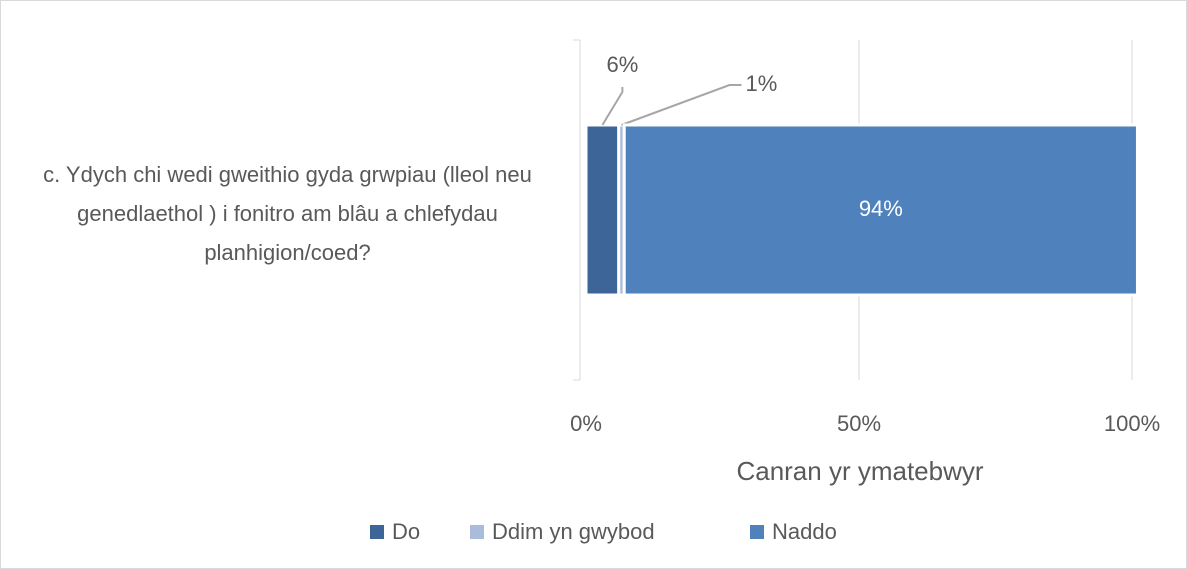 The height and width of the screenshot is (569, 1187). Describe the element at coordinates (1132, 423) in the screenshot. I see `x-tick-label: 100%` at that location.